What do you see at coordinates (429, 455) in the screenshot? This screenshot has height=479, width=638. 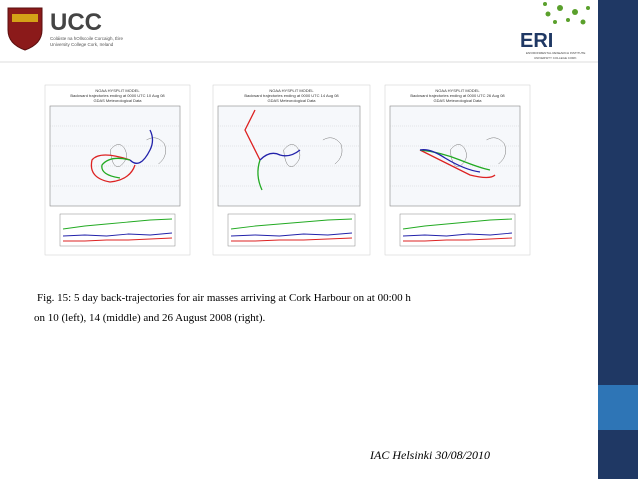 I see `footer: IAC Helsinki 30/08/2010` at bounding box center [429, 455].